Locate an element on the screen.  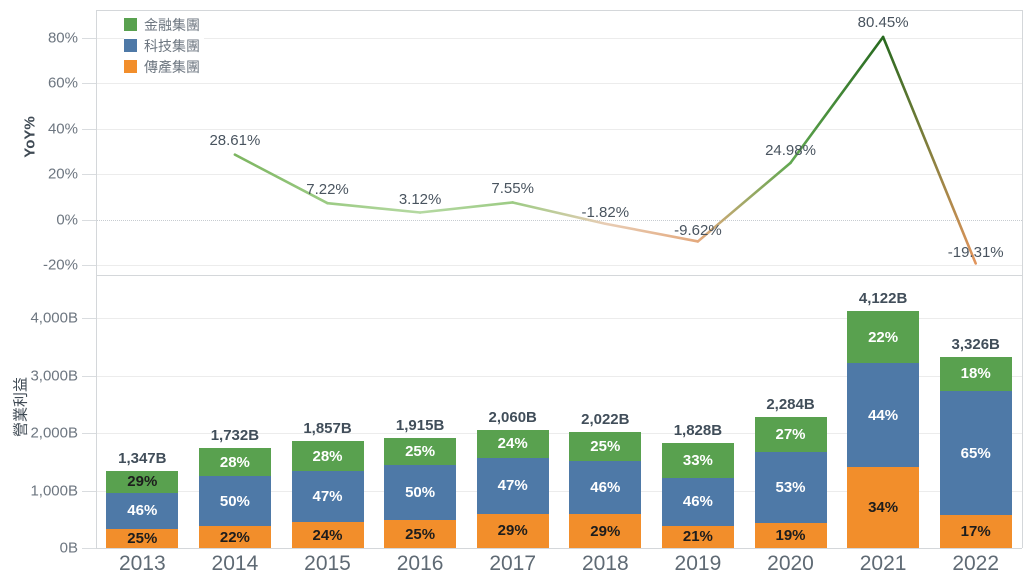
bar-segment-label: 18% is located at coordinates (975, 374).